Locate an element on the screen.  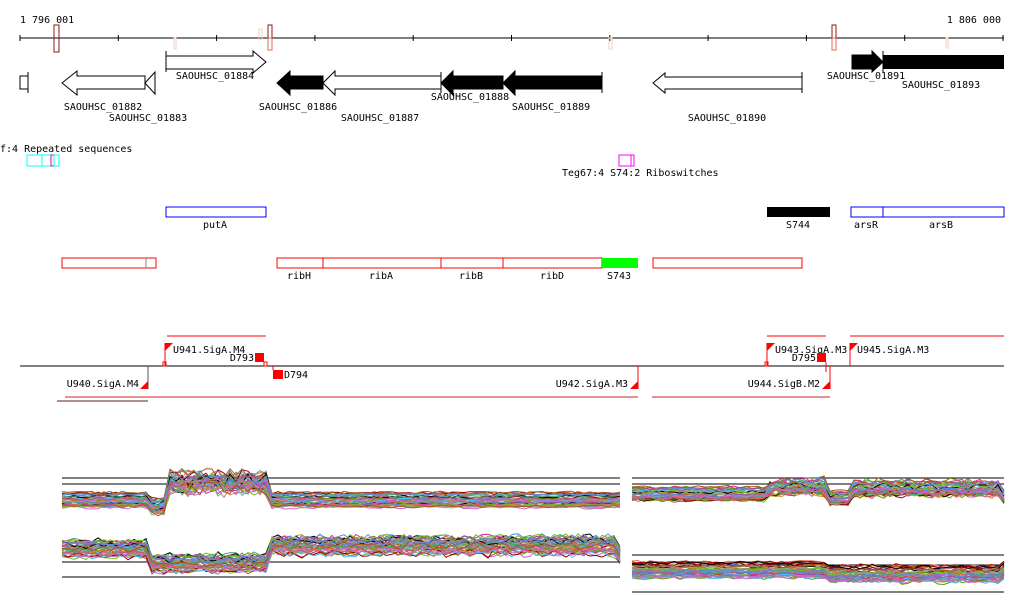
promoter-U941: U941.SigA.M4 is located at coordinates (203, 355).